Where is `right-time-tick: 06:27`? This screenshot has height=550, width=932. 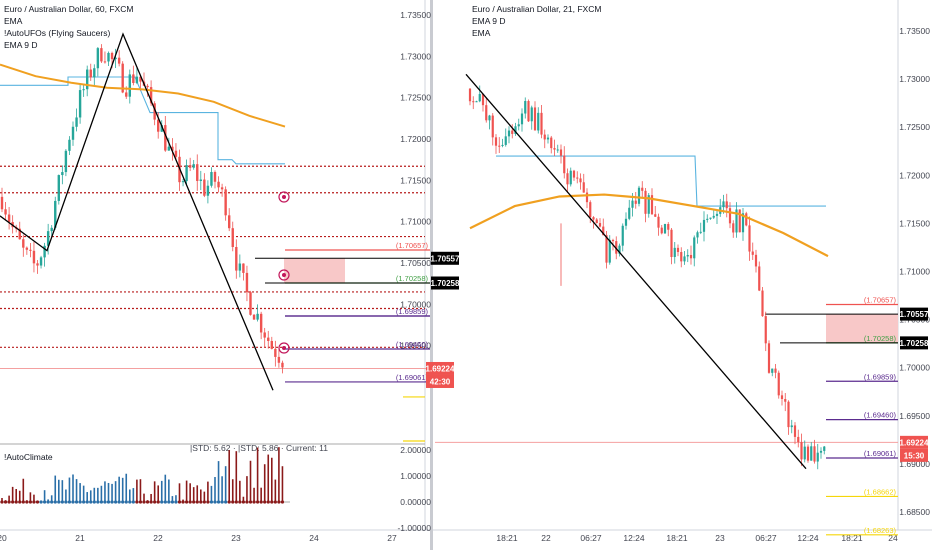
right-time-tick: 06:27 is located at coordinates (766, 538).